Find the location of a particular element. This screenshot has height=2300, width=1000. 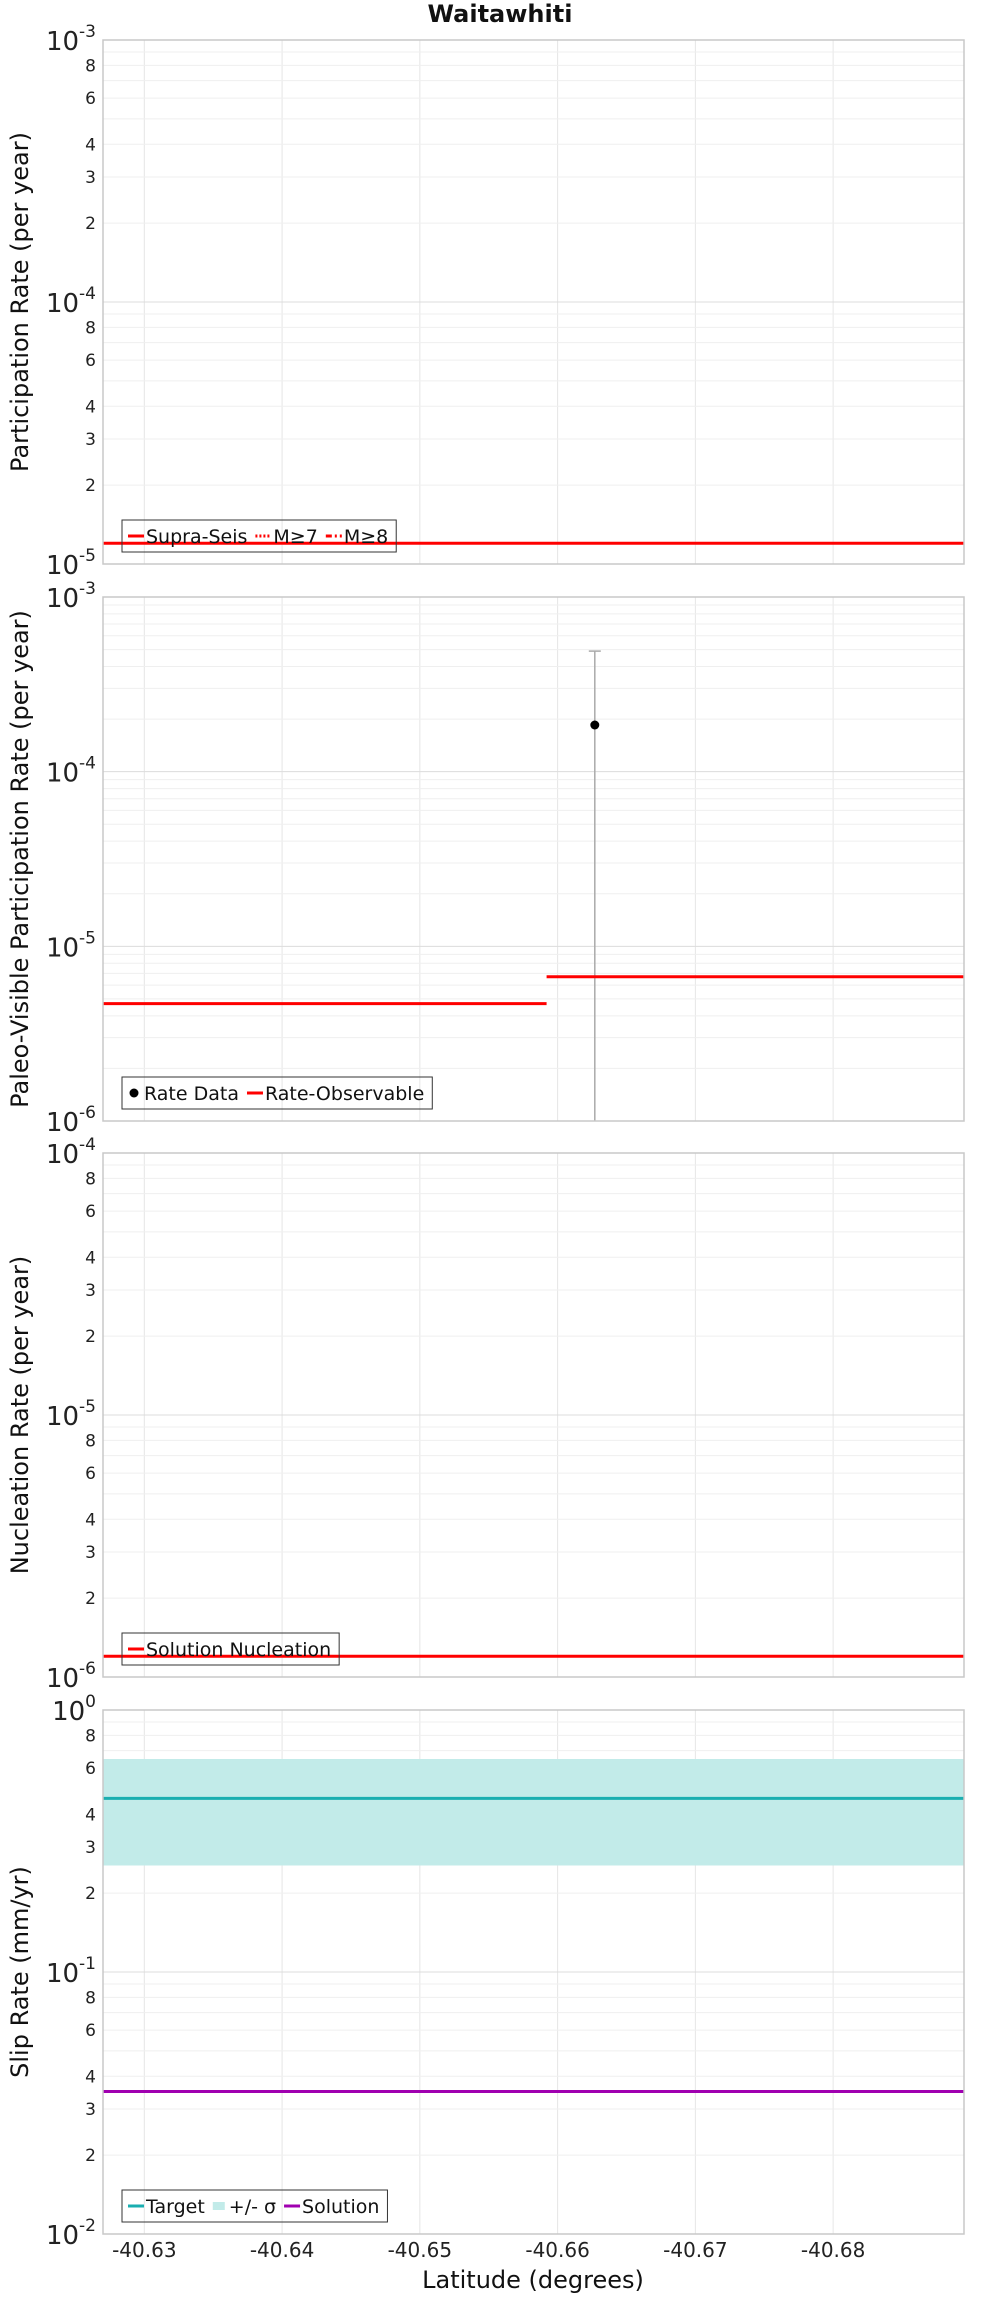

y-tick-exponent: -1 is located at coordinates (87, 1964).